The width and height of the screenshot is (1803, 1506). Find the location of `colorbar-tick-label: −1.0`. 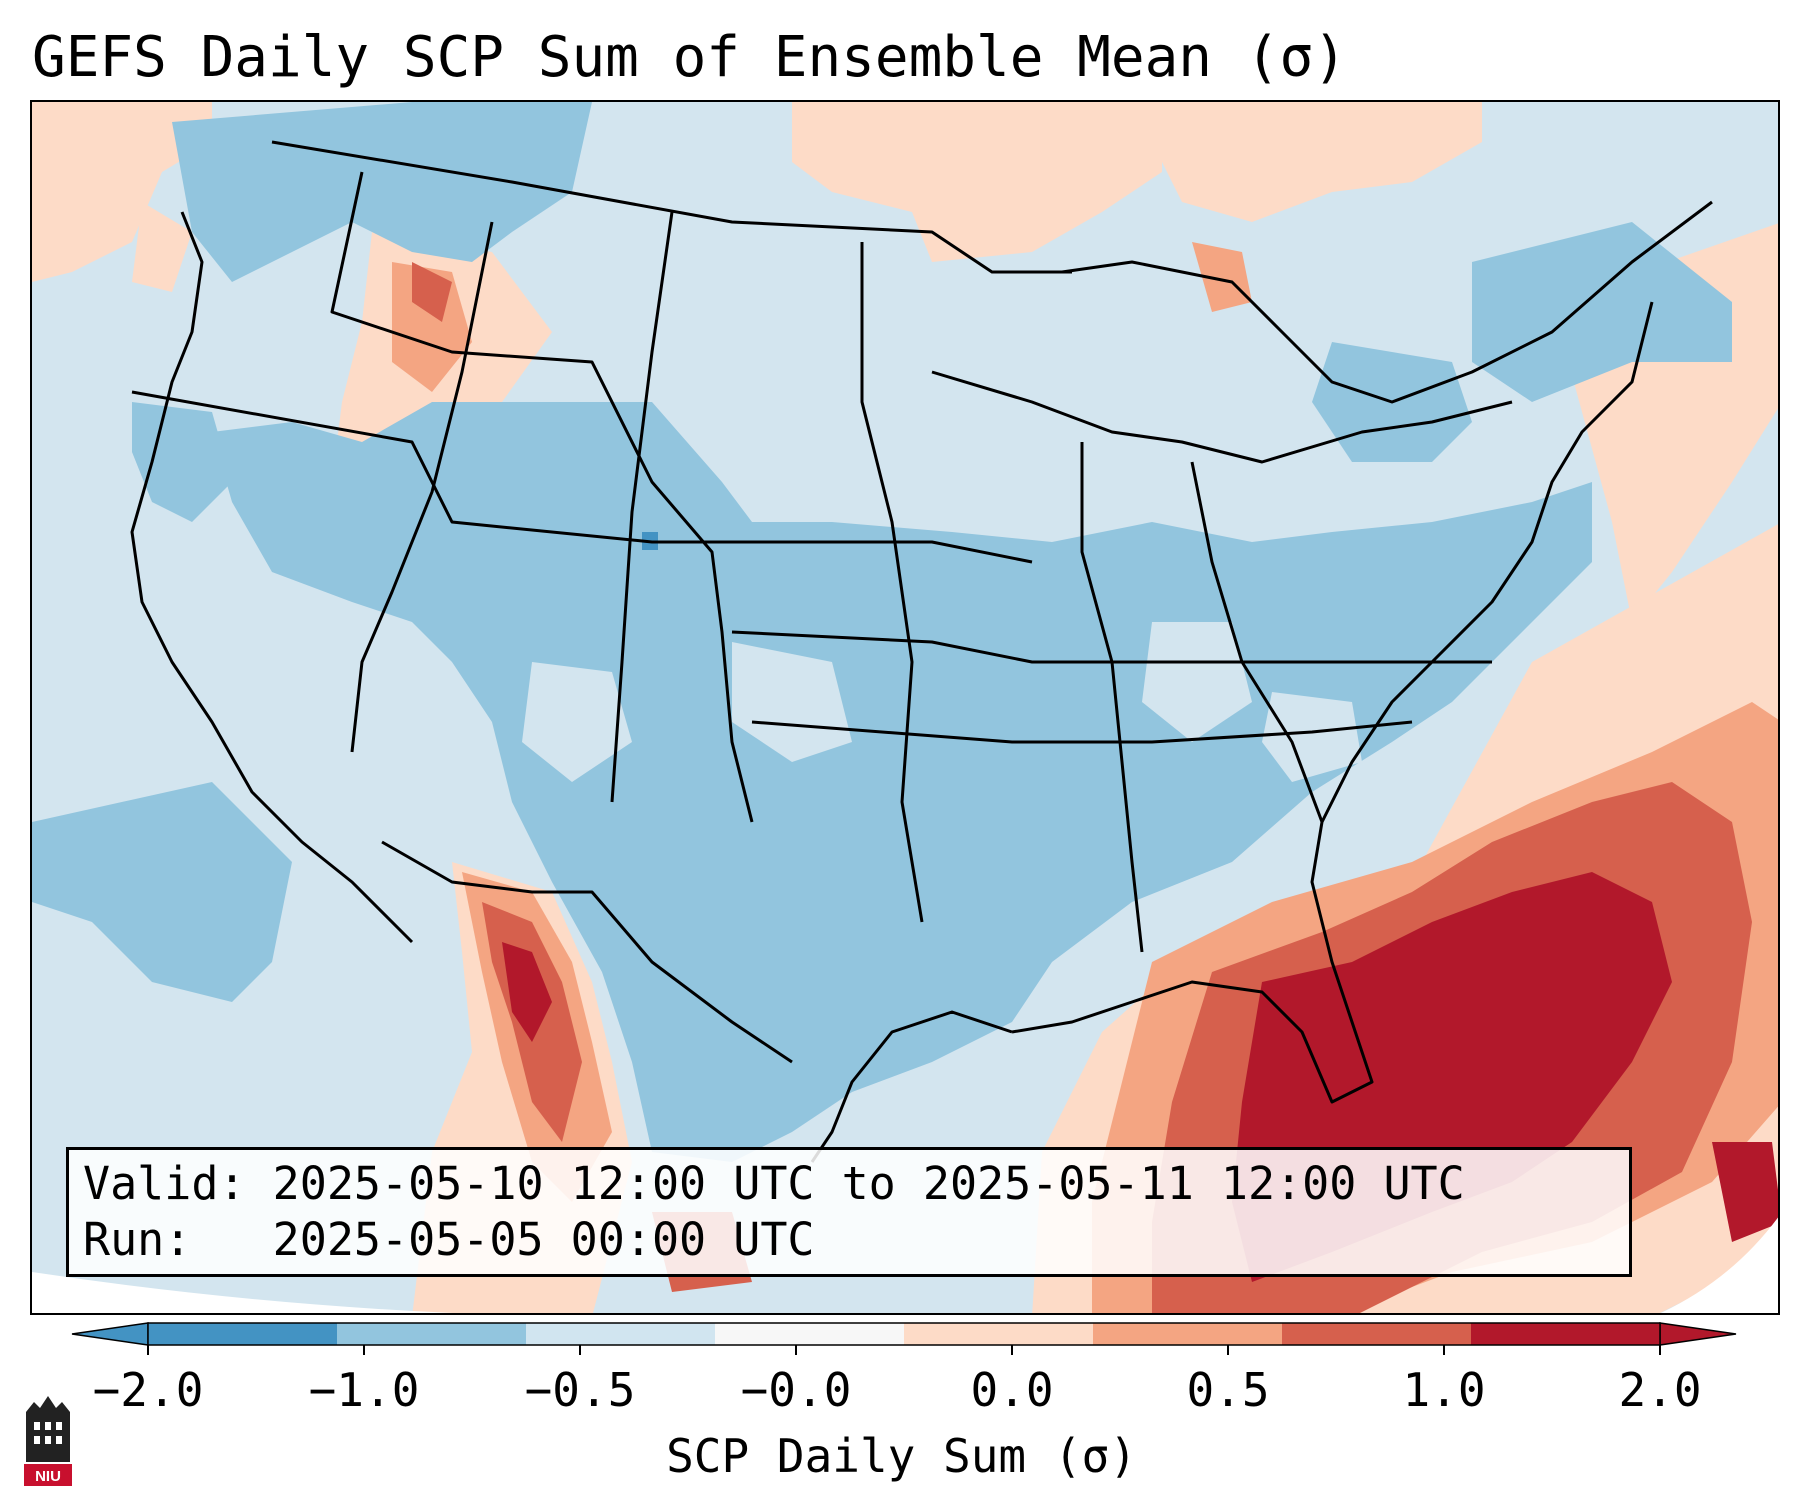

colorbar-tick-label: −1.0 is located at coordinates (364, 1390).